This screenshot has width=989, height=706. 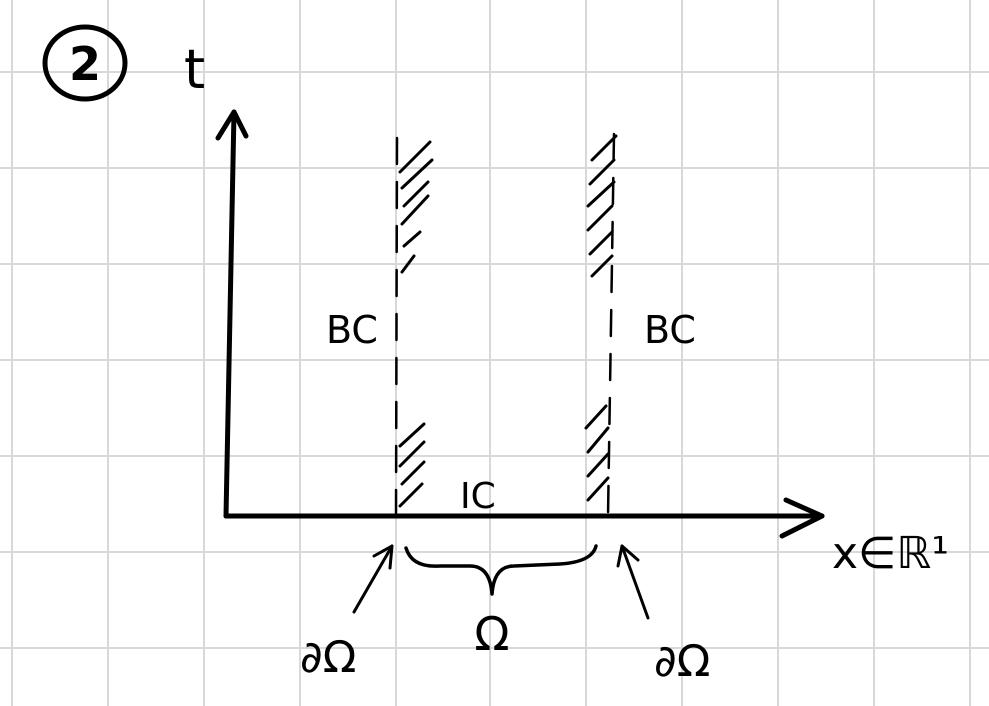 What do you see at coordinates (802, 518) in the screenshot?
I see `space-axis-arrowhead` at bounding box center [802, 518].